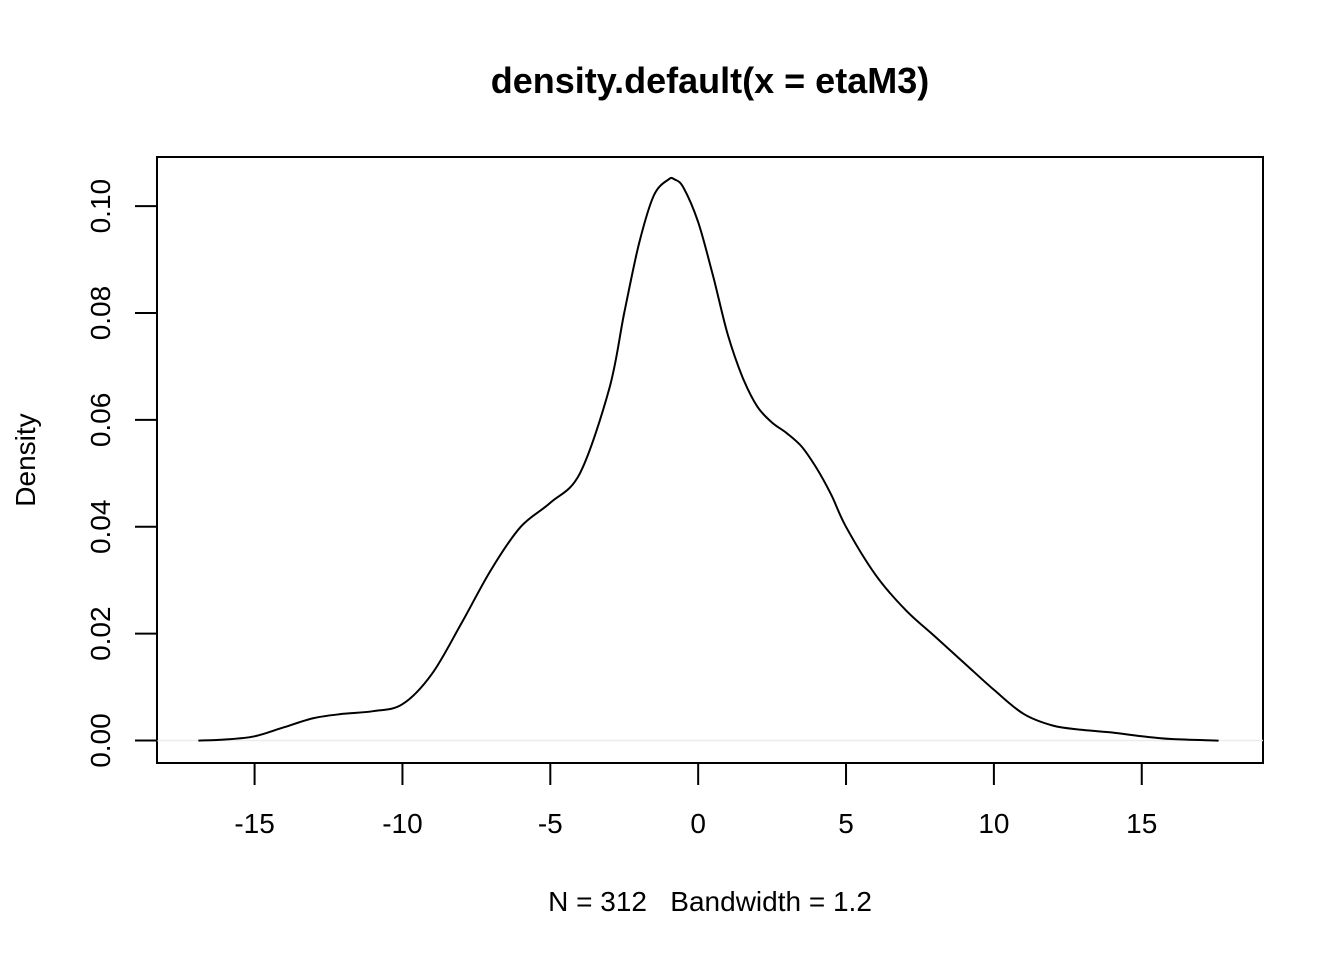 This screenshot has height=960, width=1344. What do you see at coordinates (100, 527) in the screenshot?
I see `y-tick-label: 0.04` at bounding box center [100, 527].